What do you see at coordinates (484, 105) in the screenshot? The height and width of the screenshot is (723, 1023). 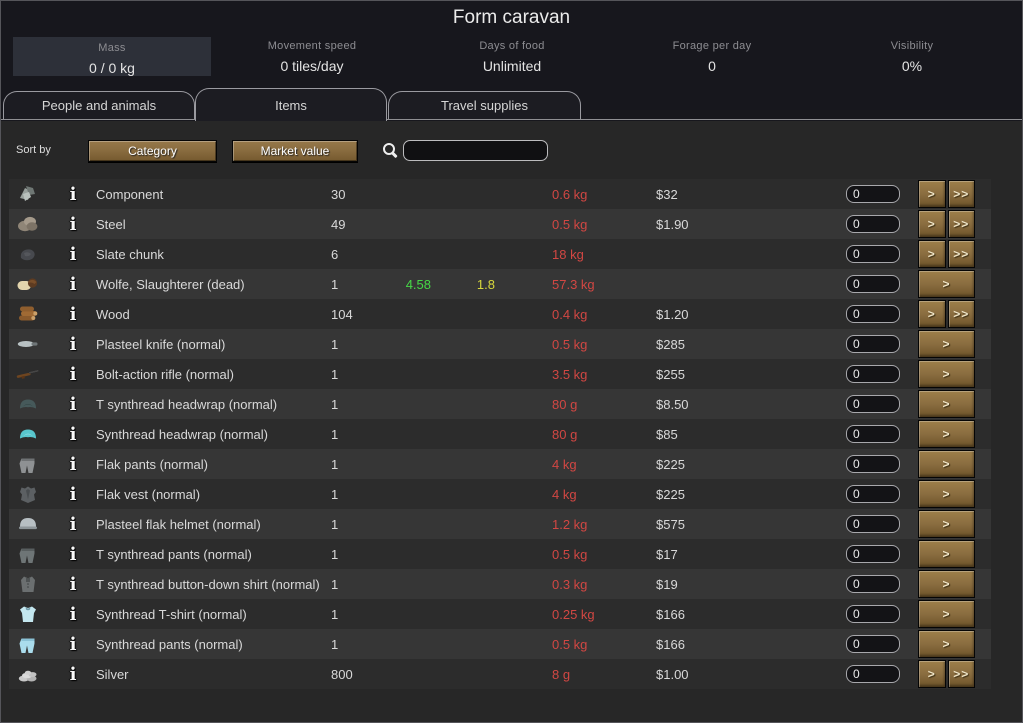 I see `tab-travel-supplies: Travel supplies` at bounding box center [484, 105].